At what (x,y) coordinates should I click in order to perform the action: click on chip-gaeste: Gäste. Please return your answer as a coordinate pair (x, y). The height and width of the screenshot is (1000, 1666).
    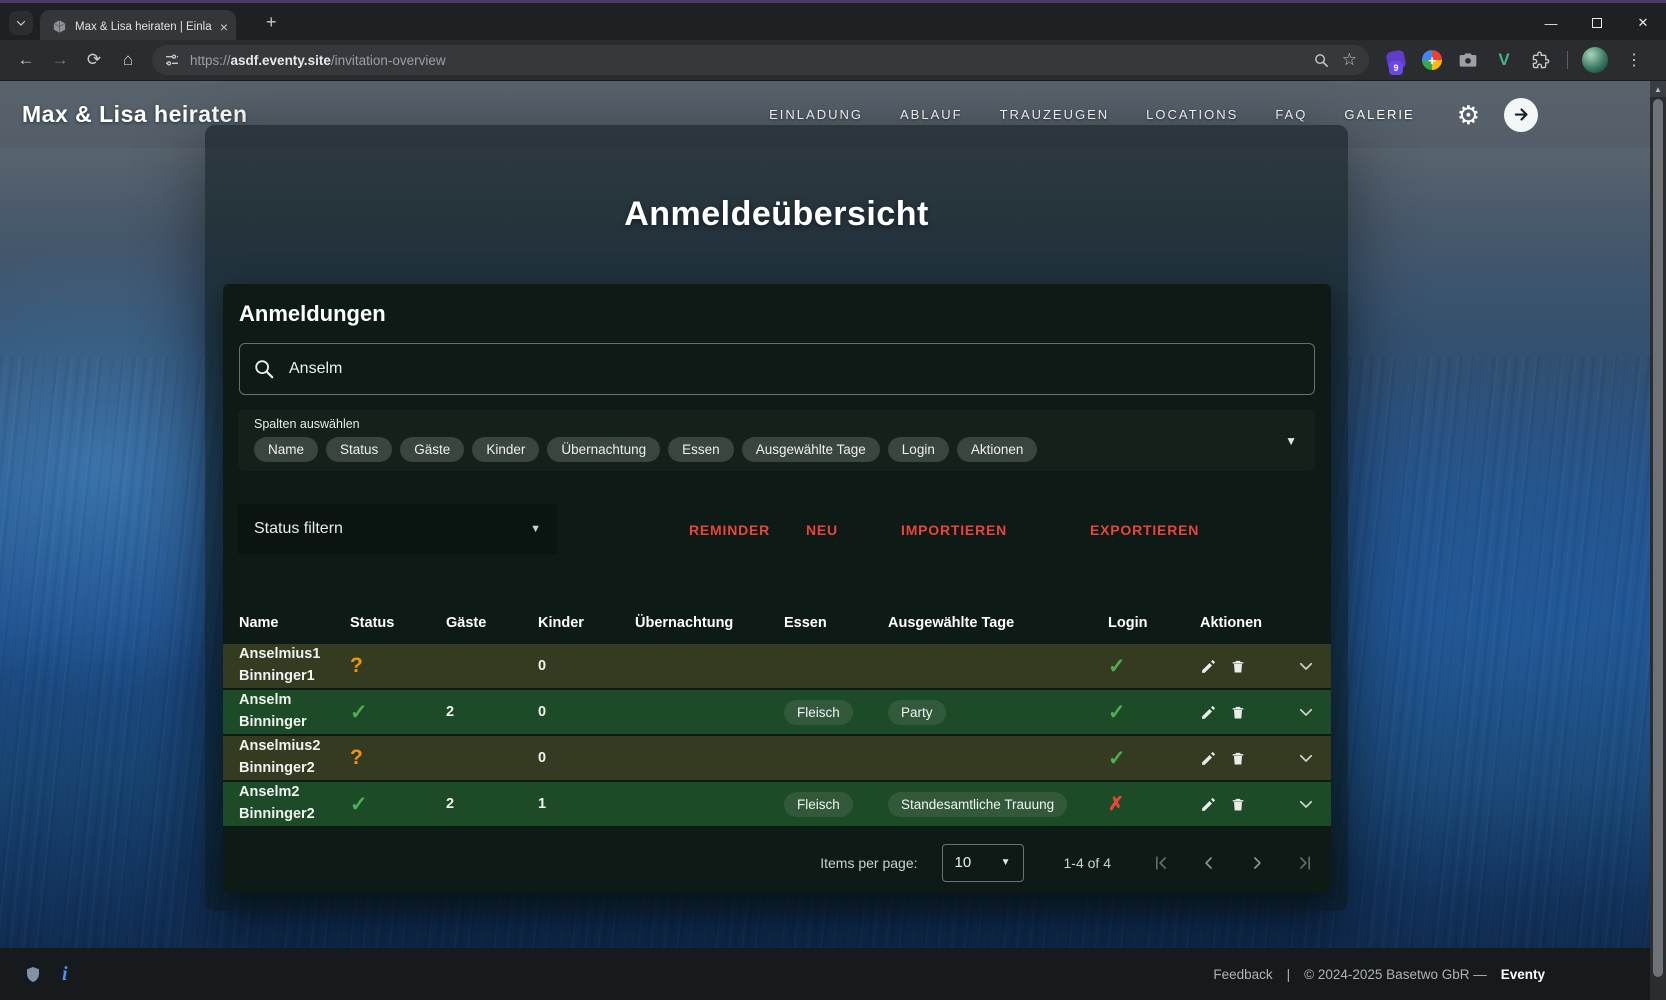
    Looking at the image, I should click on (432, 449).